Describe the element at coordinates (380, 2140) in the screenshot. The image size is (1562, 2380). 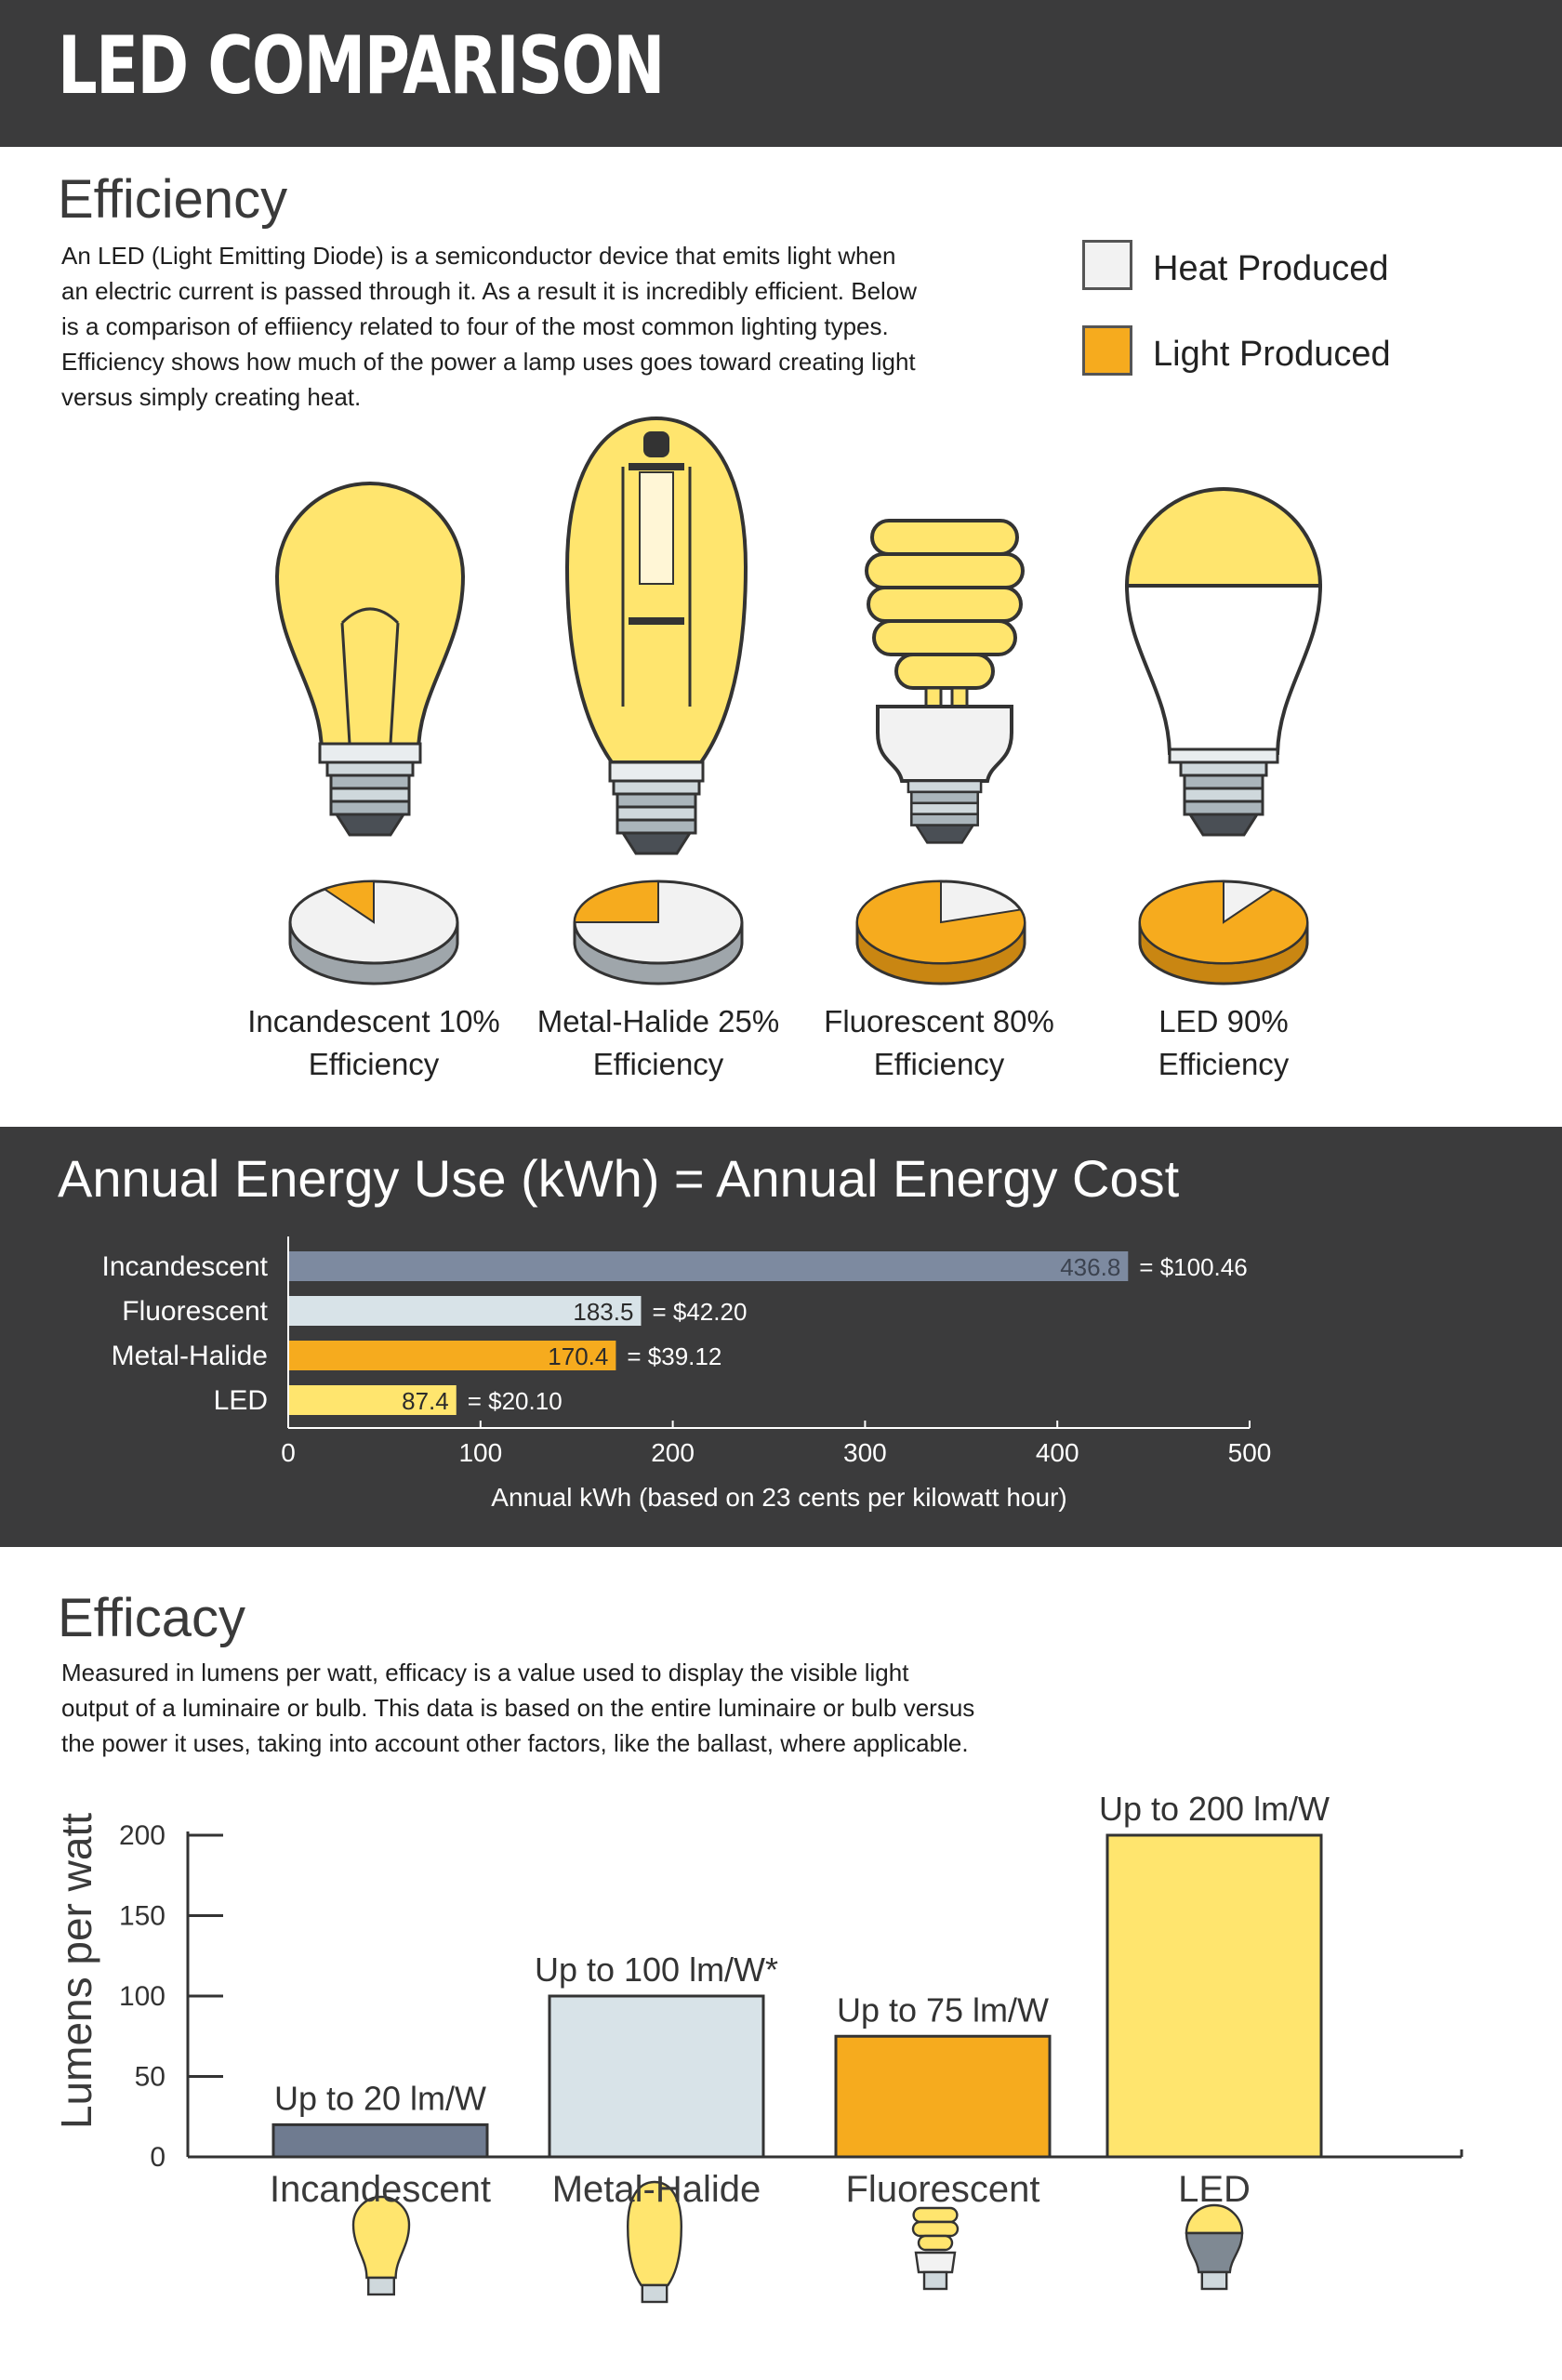
I see `efficacy-bar-incandescent` at that location.